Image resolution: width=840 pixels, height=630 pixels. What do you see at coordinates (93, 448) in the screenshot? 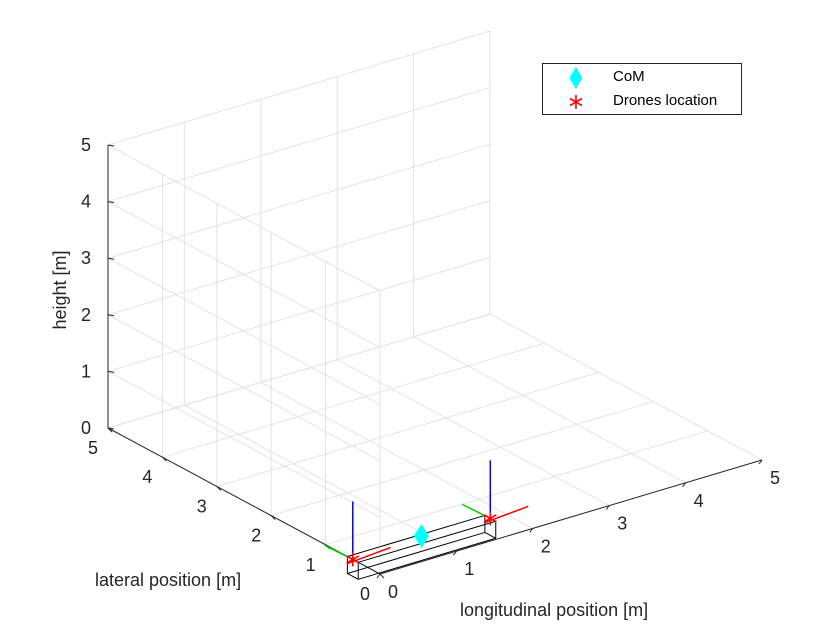
I see `y-tick-label: 5` at bounding box center [93, 448].